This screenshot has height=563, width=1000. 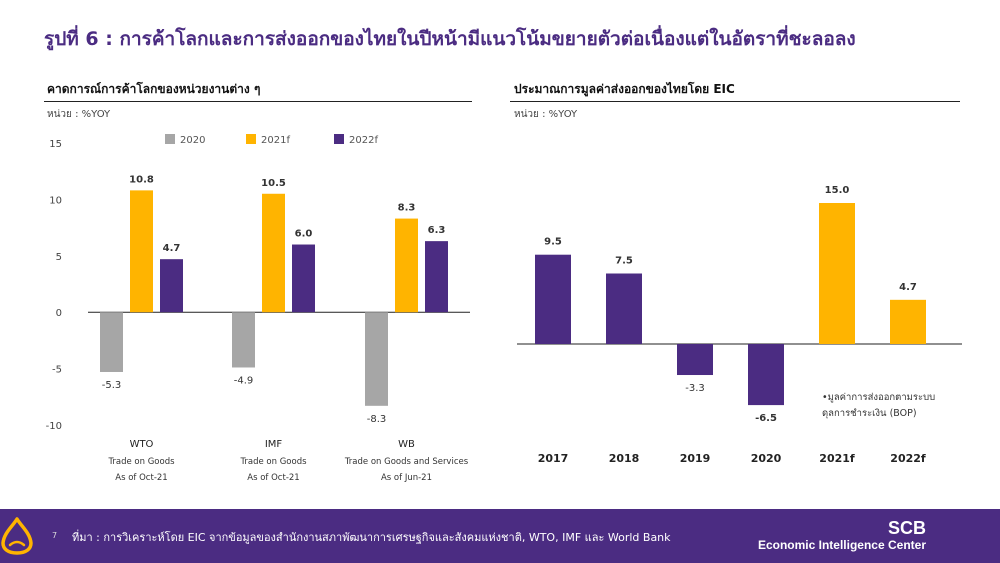 I want to click on legend-label: 2022f, so click(x=363, y=140).